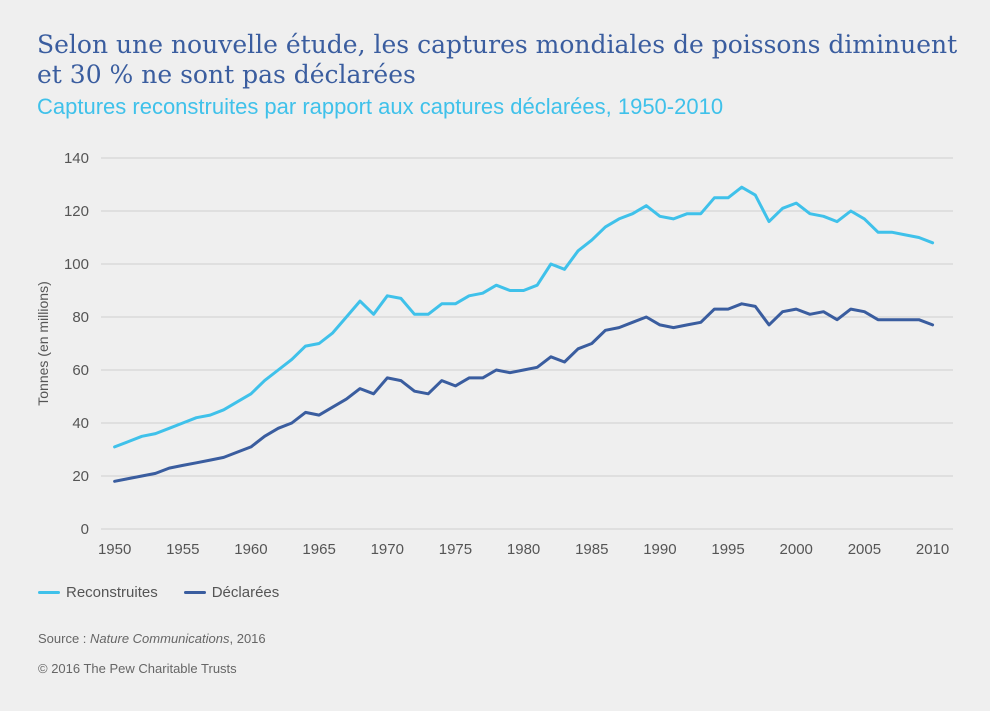 The height and width of the screenshot is (711, 990). Describe the element at coordinates (76, 158) in the screenshot. I see `y-tick-label-140: 140` at that location.